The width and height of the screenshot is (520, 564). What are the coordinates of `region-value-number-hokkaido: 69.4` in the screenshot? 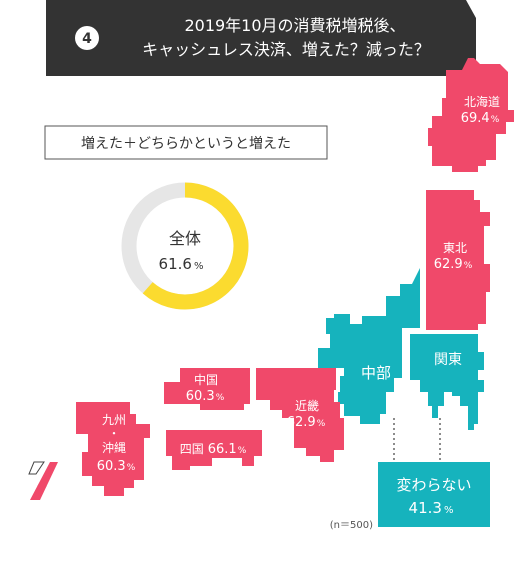 It's located at (475, 118).